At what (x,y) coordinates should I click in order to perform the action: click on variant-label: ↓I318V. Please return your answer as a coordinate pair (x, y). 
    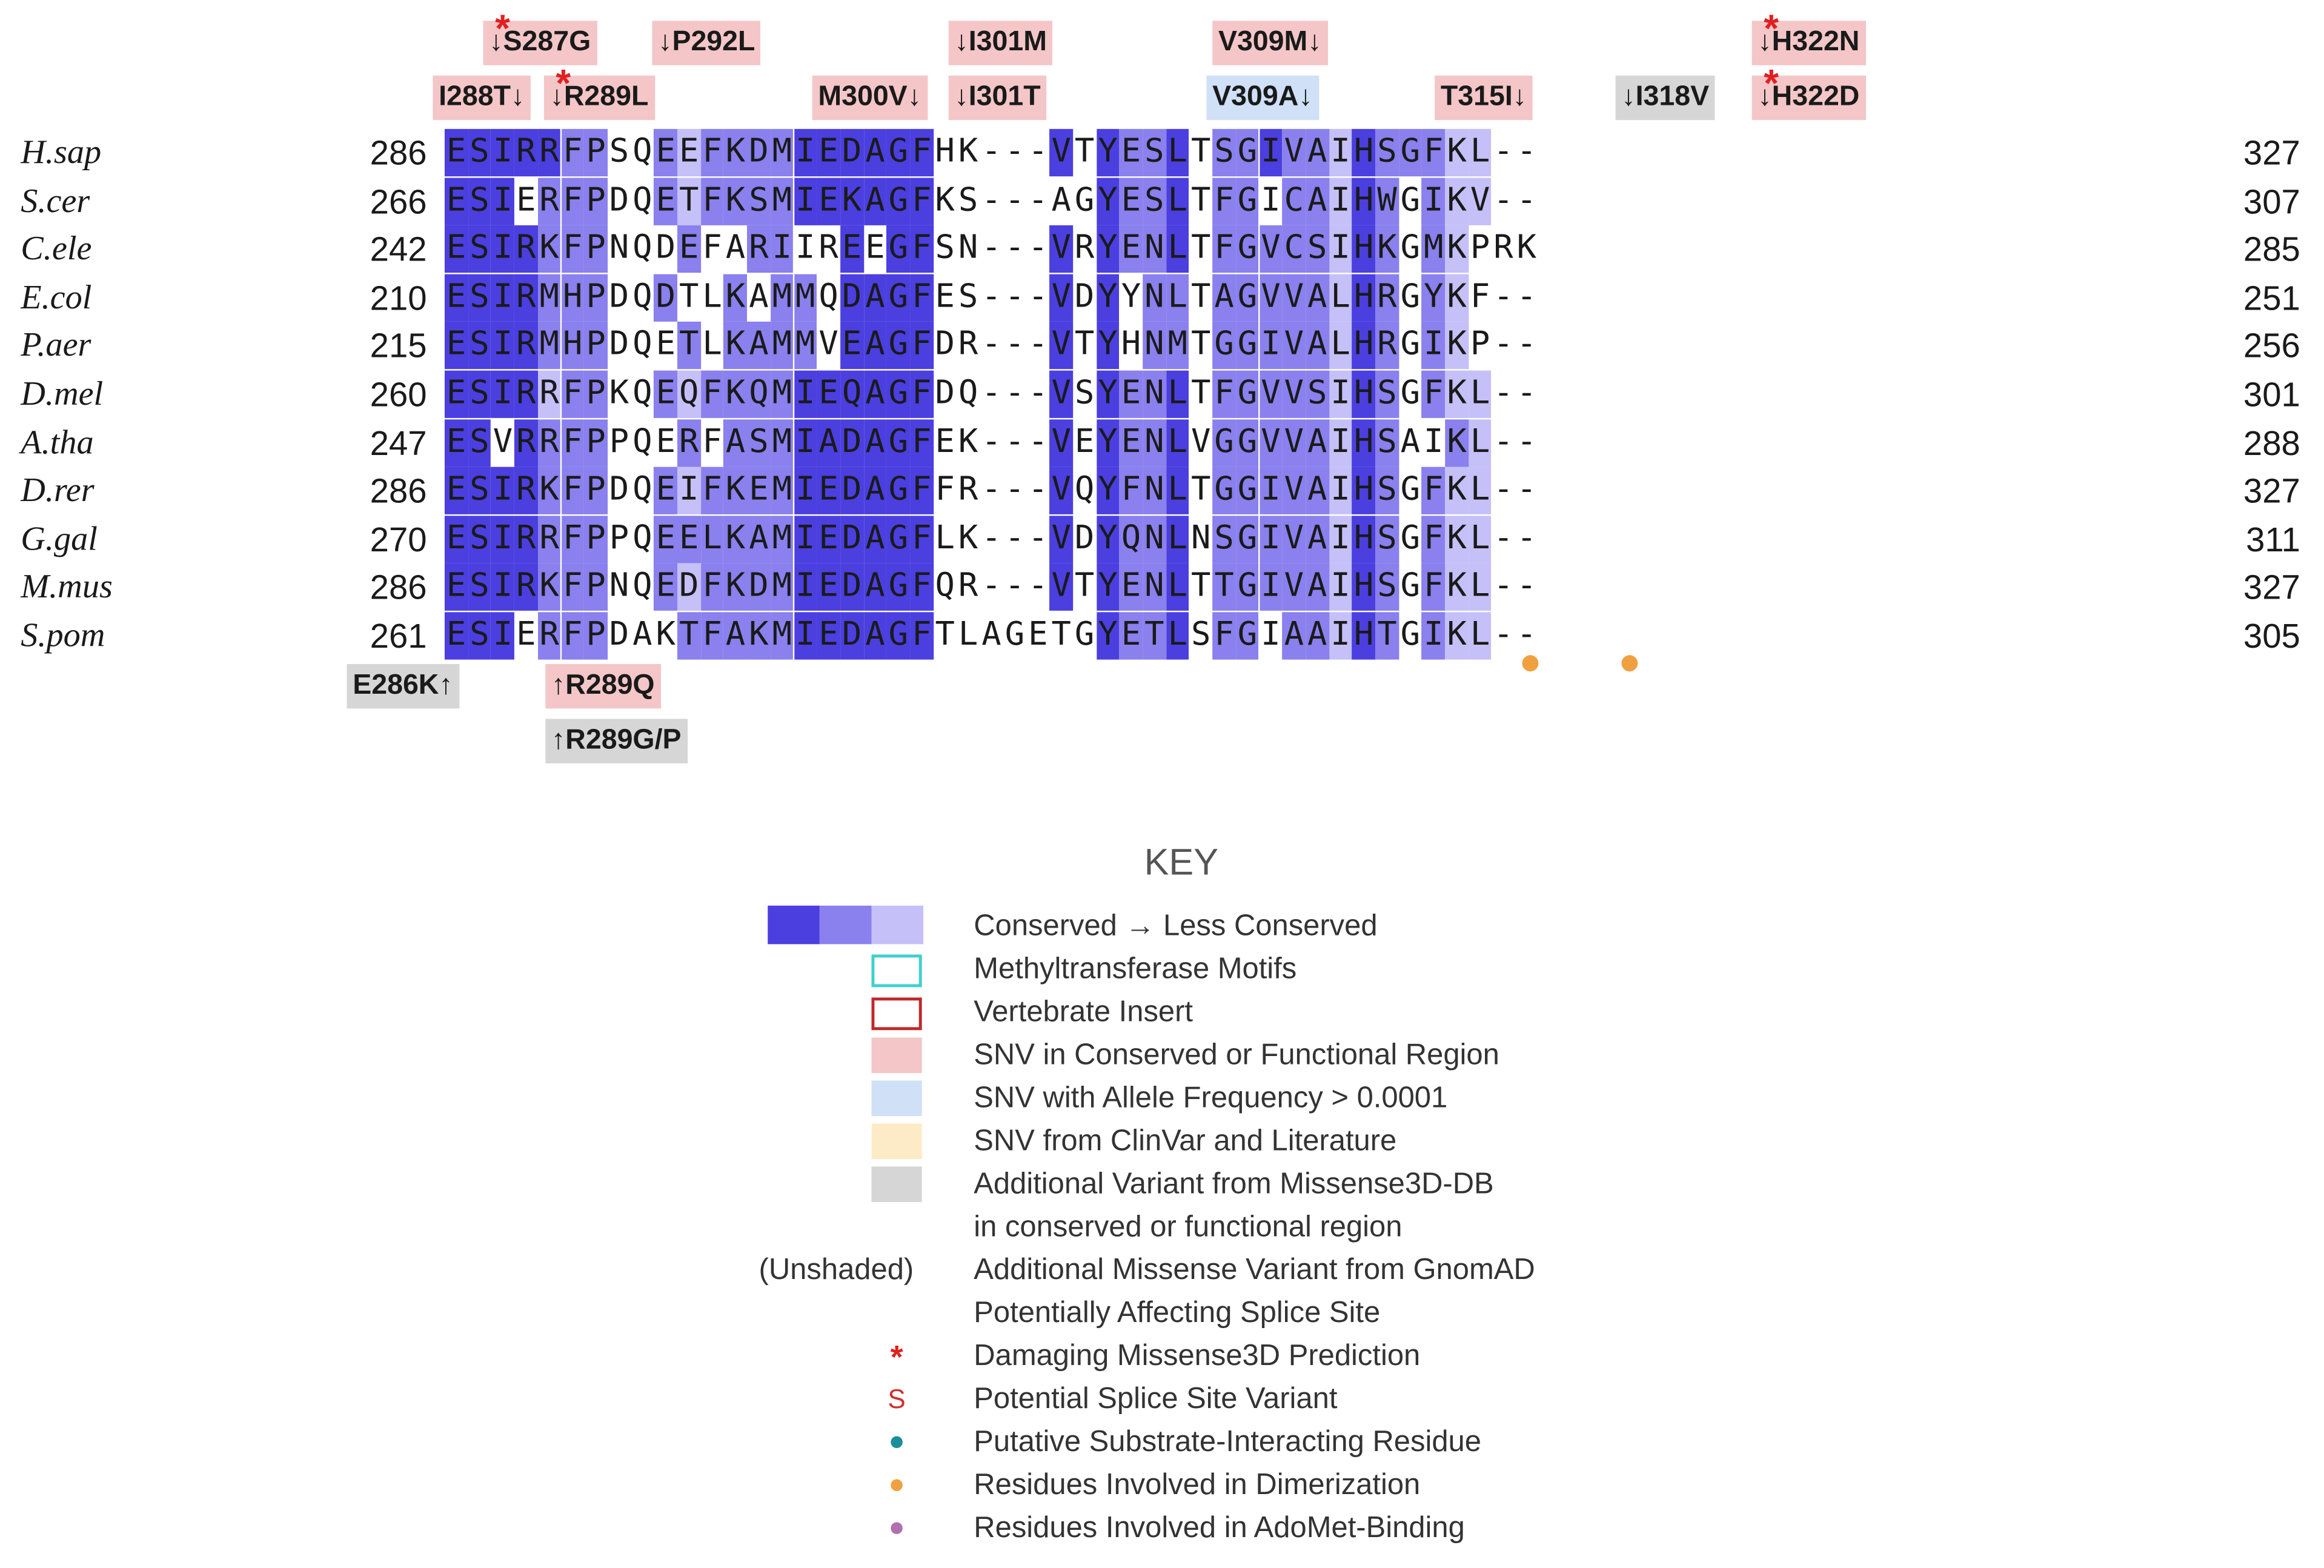
    Looking at the image, I should click on (1665, 98).